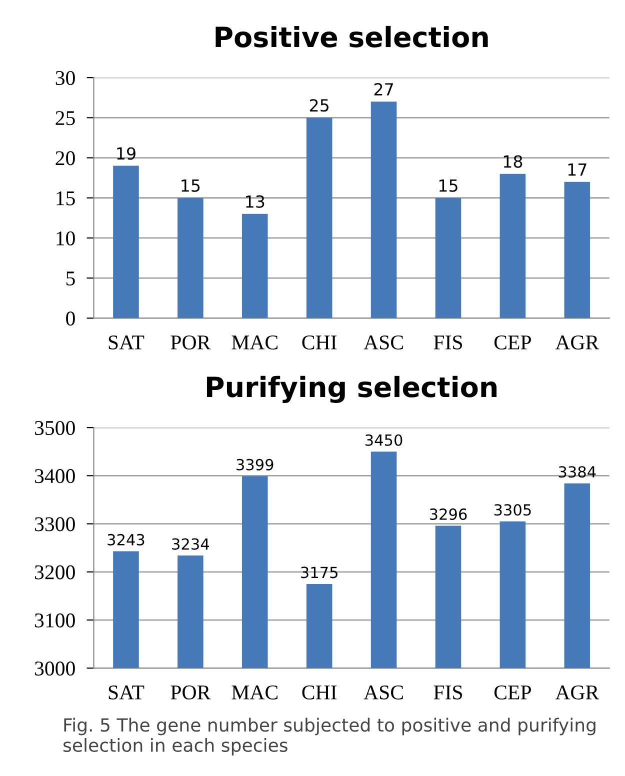  Describe the element at coordinates (126, 540) in the screenshot. I see `data-label: 3243` at that location.